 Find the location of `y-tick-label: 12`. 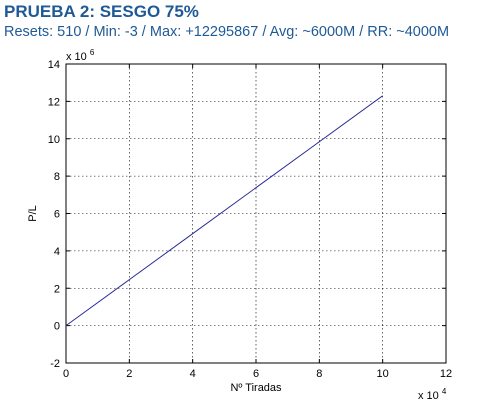

y-tick-label: 12 is located at coordinates (54, 102).